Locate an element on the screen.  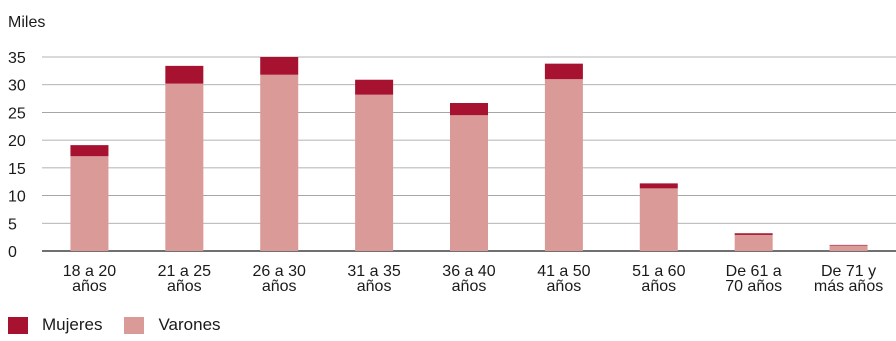
y-tick-label: 5 is located at coordinates (12, 224).